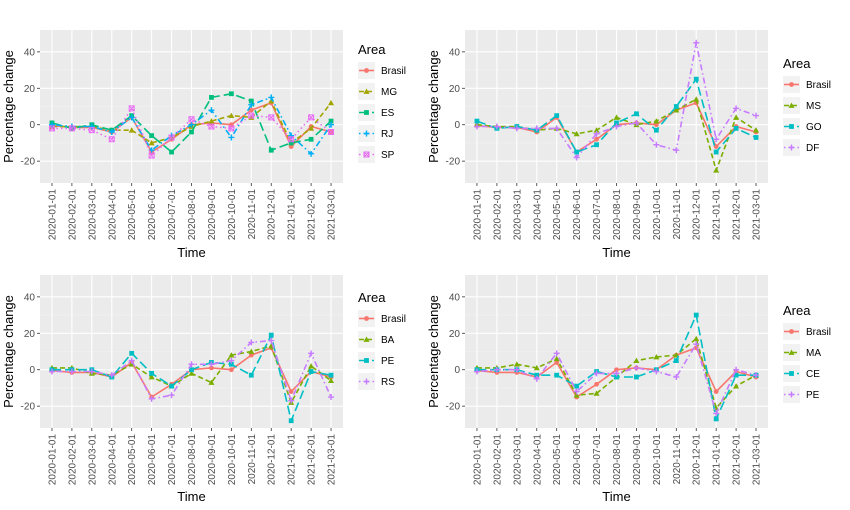 The height and width of the screenshot is (510, 850). What do you see at coordinates (537, 460) in the screenshot?
I see `x-tick-label: 2020-04-01` at bounding box center [537, 460].